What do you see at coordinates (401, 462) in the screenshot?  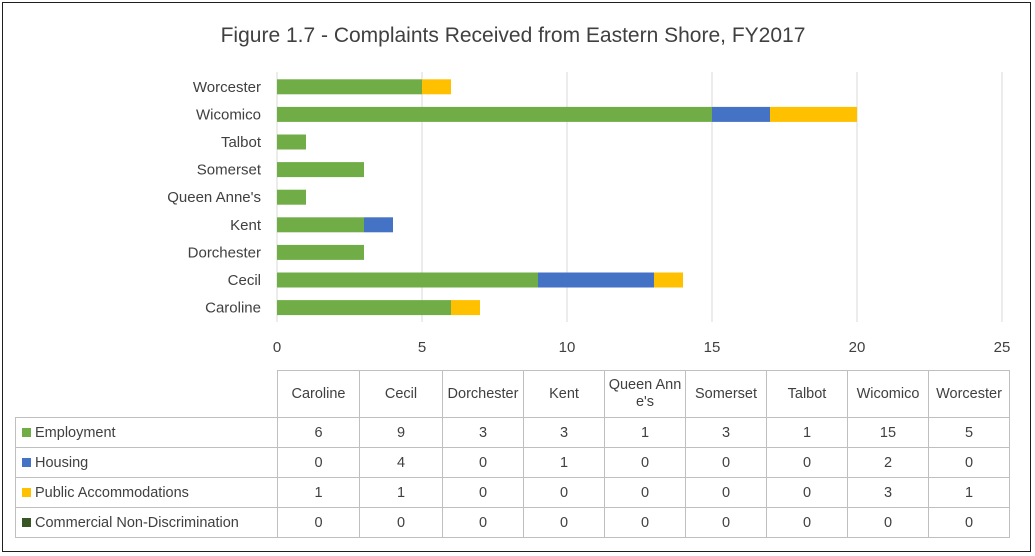 I see `table-cell: 4` at bounding box center [401, 462].